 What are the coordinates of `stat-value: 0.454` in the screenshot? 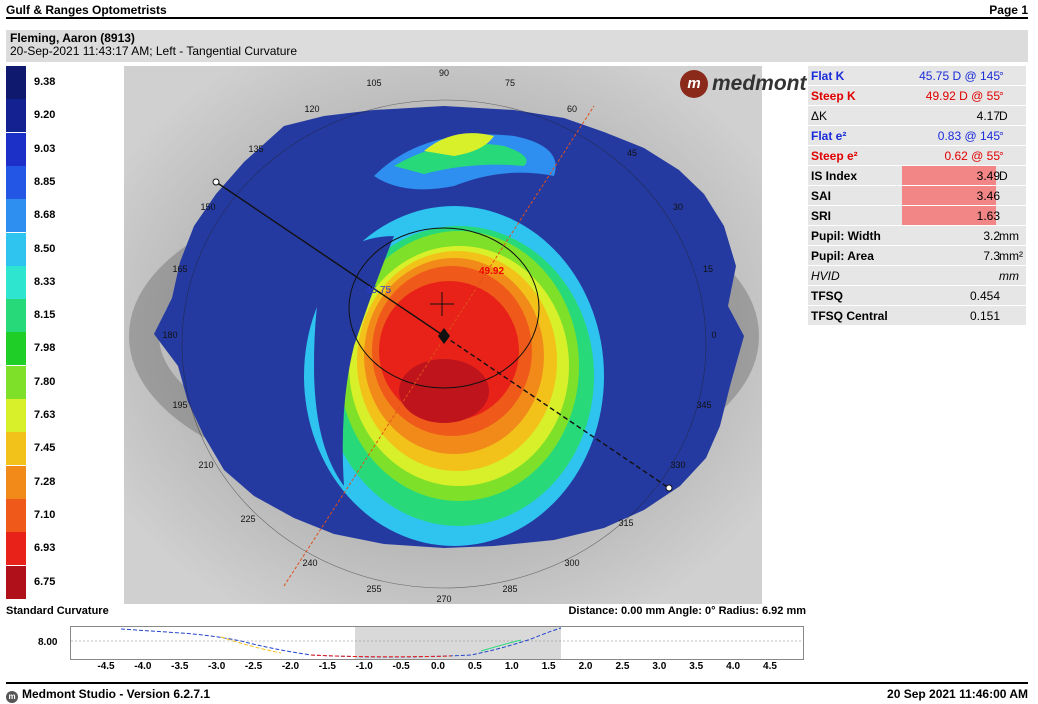 It's located at (984, 296).